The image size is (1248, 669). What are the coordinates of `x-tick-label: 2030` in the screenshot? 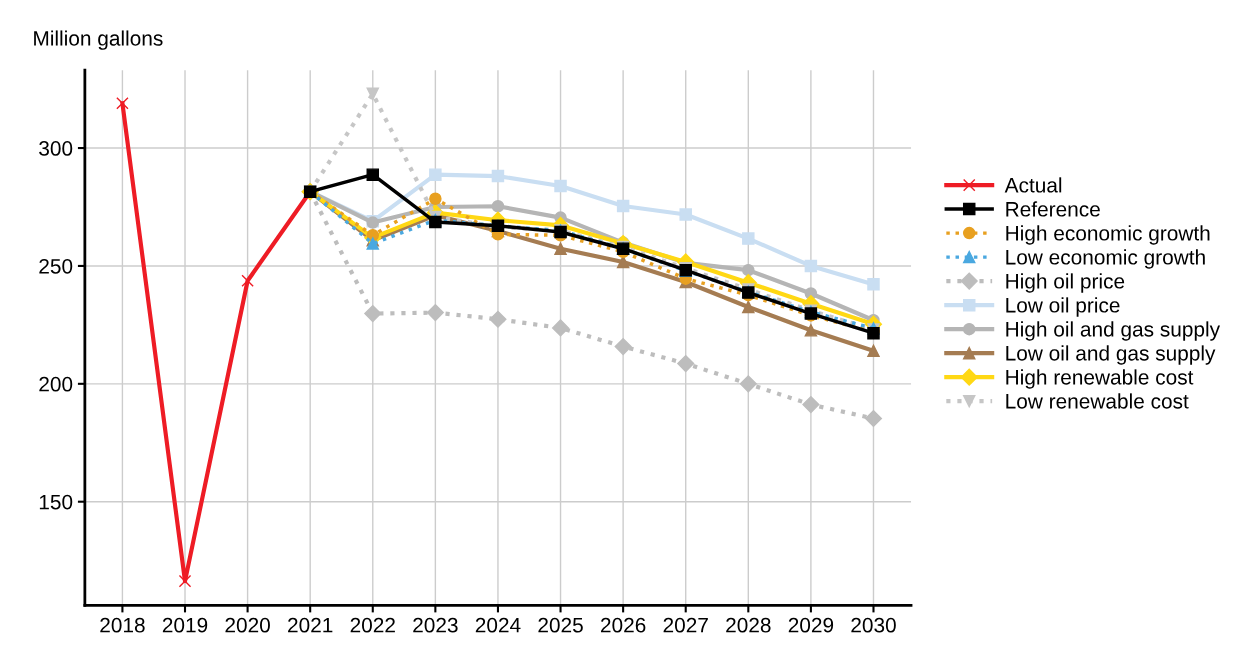 It's located at (873, 625).